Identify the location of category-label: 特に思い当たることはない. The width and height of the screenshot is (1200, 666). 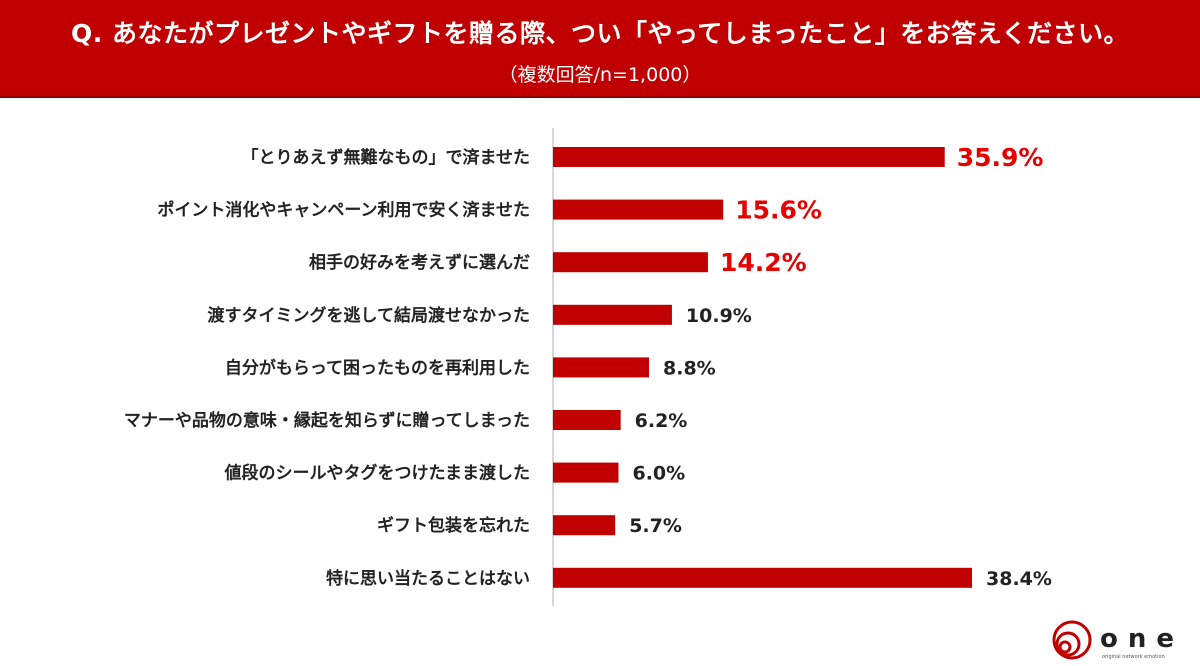
(428, 578).